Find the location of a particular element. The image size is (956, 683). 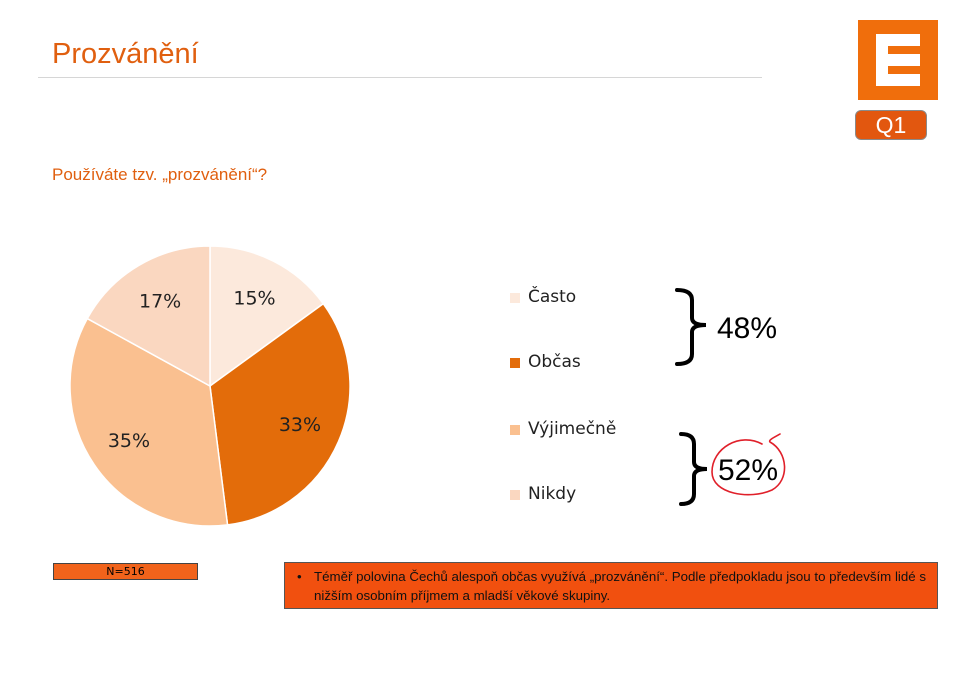

cez-logo-icon is located at coordinates (898, 60).